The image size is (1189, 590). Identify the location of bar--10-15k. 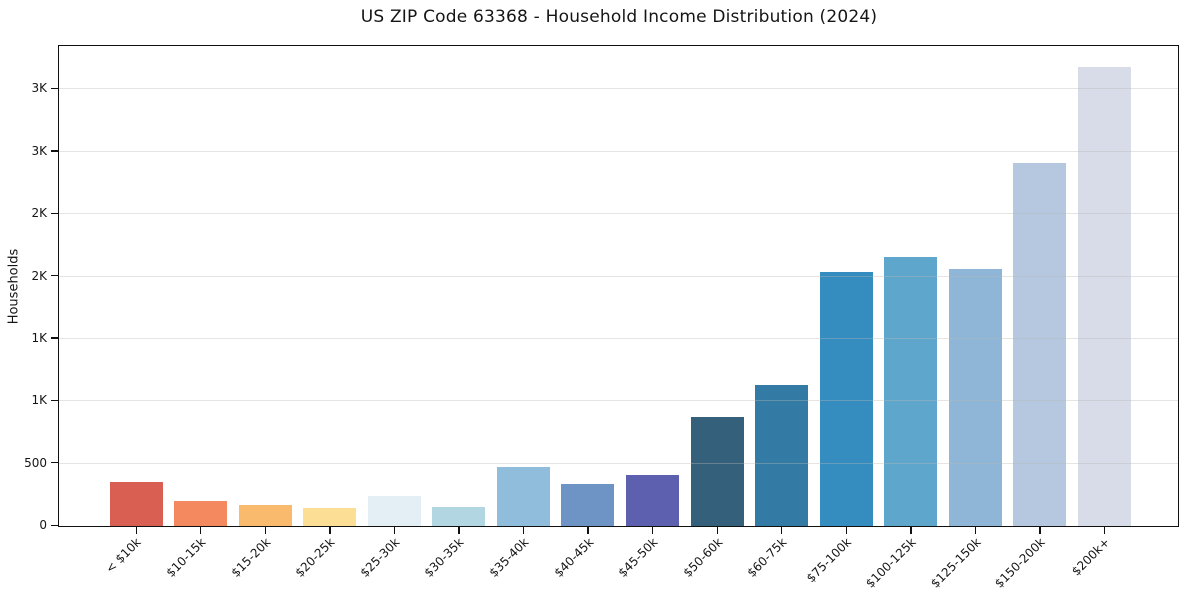
(201, 513).